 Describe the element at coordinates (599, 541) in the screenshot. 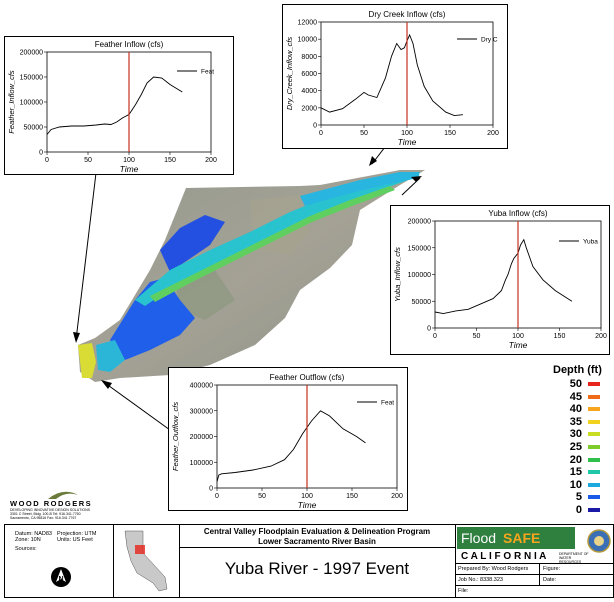

I see `dwr-seal-icon` at that location.